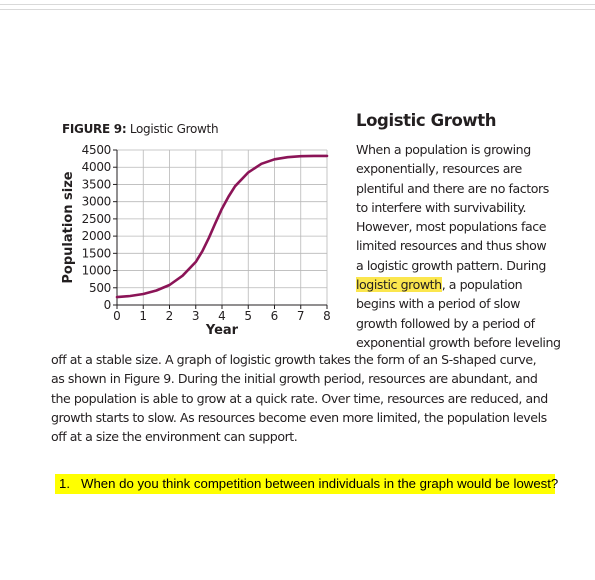 This screenshot has width=595, height=580. Describe the element at coordinates (117, 316) in the screenshot. I see `x-tick-label: 0` at that location.